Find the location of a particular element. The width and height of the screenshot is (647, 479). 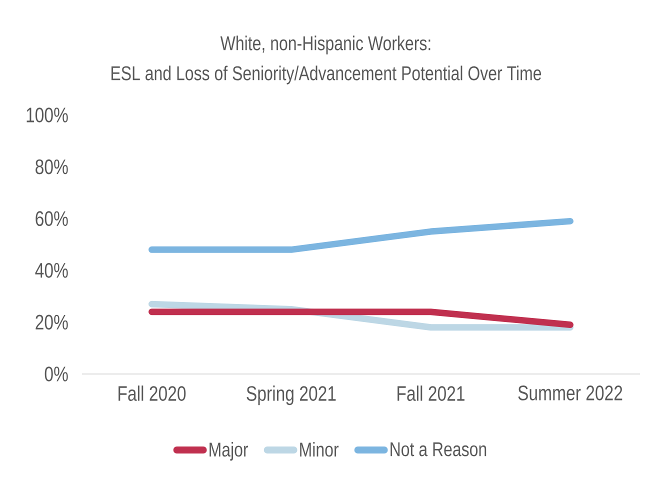

y-tick-label: 60% is located at coordinates (52, 218).